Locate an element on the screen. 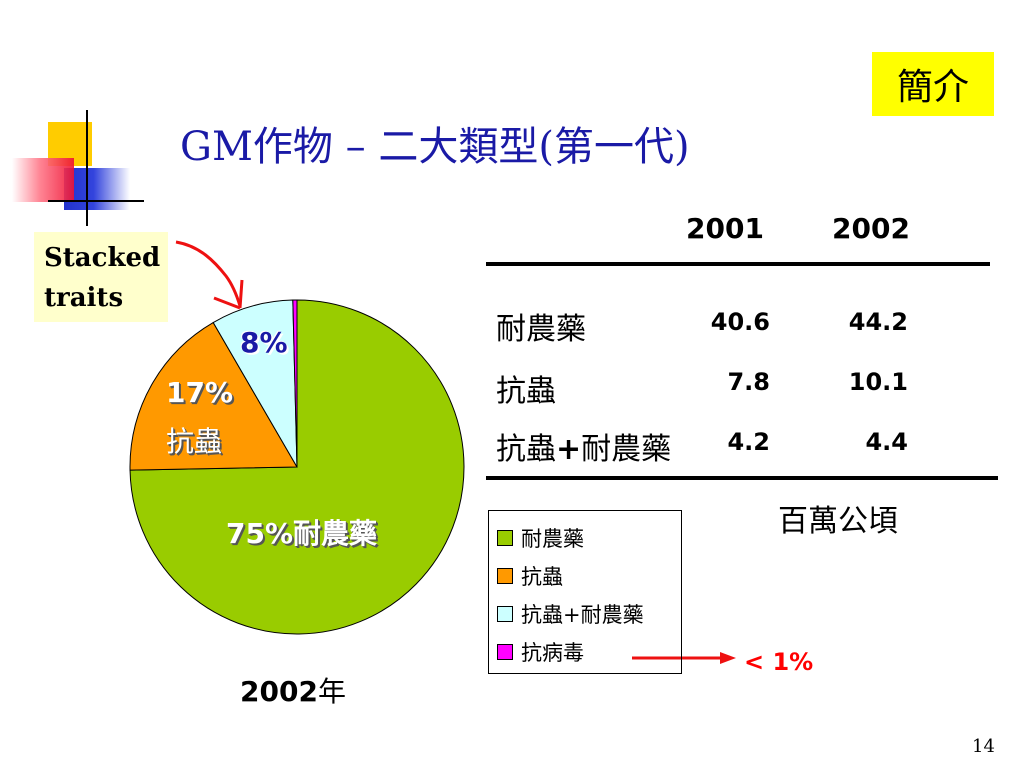 The width and height of the screenshot is (1024, 768). virus-resistant-note: < 1% is located at coordinates (779, 662).